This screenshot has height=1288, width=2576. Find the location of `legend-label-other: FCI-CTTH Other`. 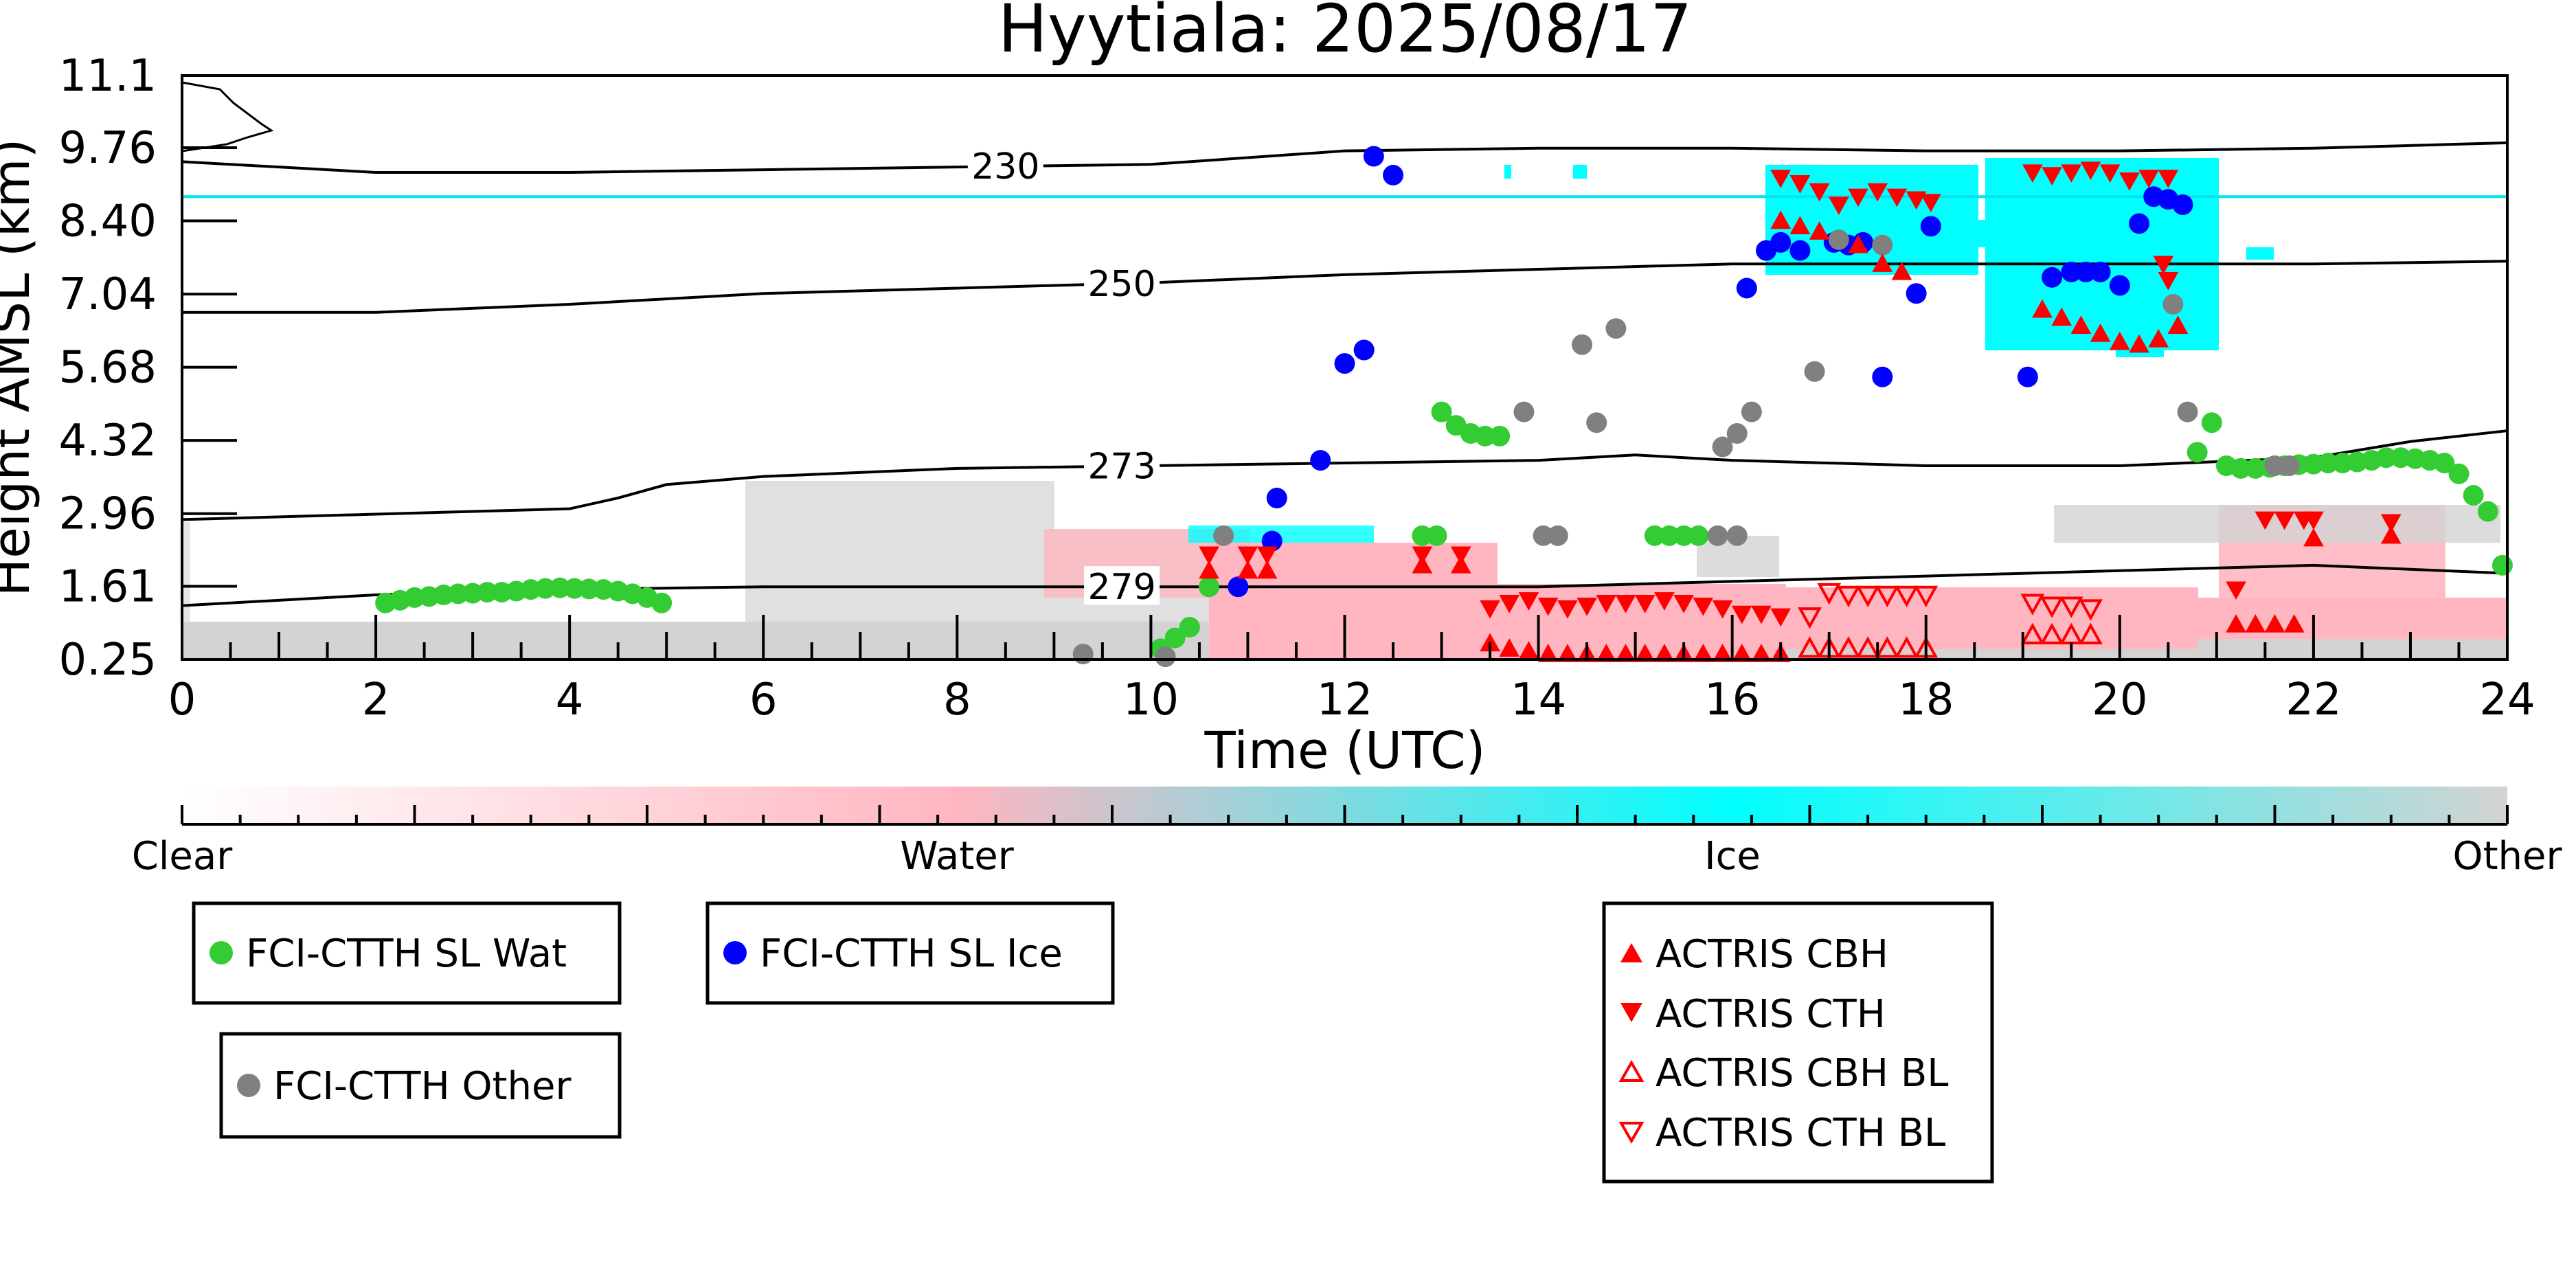

legend-label-other: FCI-CTTH Other is located at coordinates (422, 1086).